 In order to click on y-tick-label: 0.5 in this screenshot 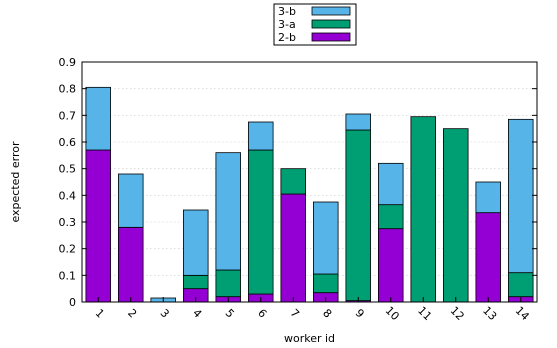, I will do `click(68, 169)`.